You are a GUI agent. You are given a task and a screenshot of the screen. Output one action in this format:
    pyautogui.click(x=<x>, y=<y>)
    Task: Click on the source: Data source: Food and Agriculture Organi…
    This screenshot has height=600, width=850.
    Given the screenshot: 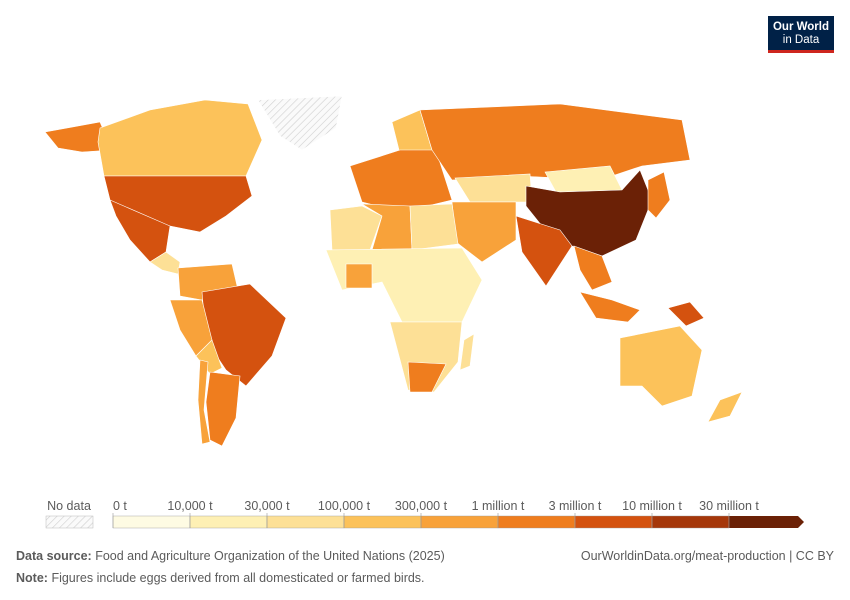 What is the action you would take?
    pyautogui.click(x=230, y=556)
    